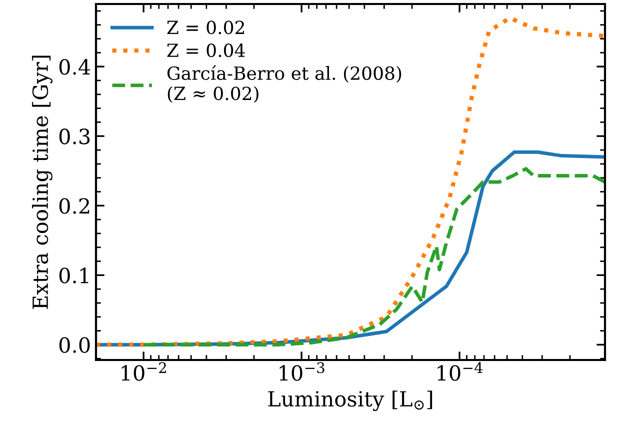  Describe the element at coordinates (74, 345) in the screenshot. I see `y-tick-label: 0.0` at that location.